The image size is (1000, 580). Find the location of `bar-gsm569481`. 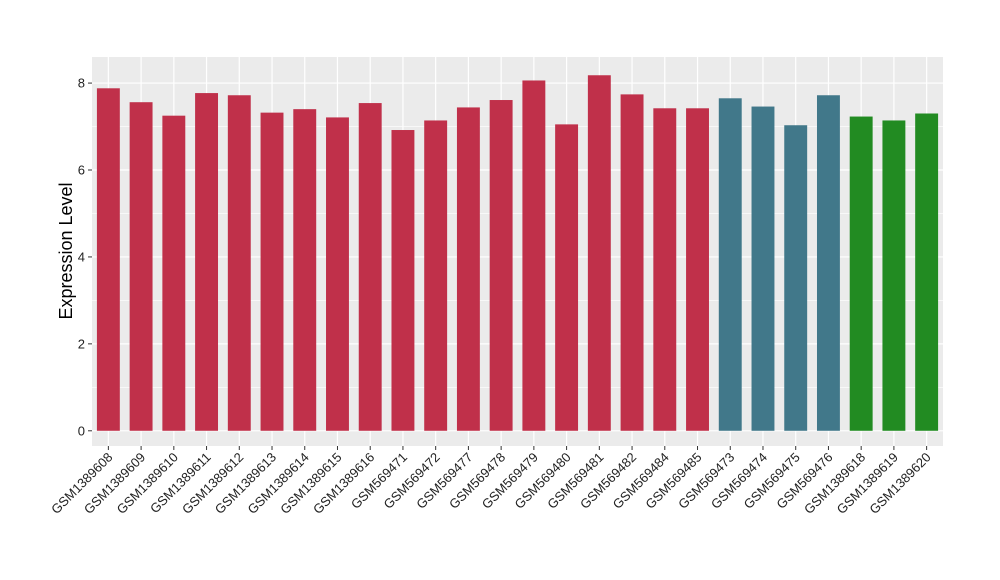

bar-gsm569481 is located at coordinates (599, 253).